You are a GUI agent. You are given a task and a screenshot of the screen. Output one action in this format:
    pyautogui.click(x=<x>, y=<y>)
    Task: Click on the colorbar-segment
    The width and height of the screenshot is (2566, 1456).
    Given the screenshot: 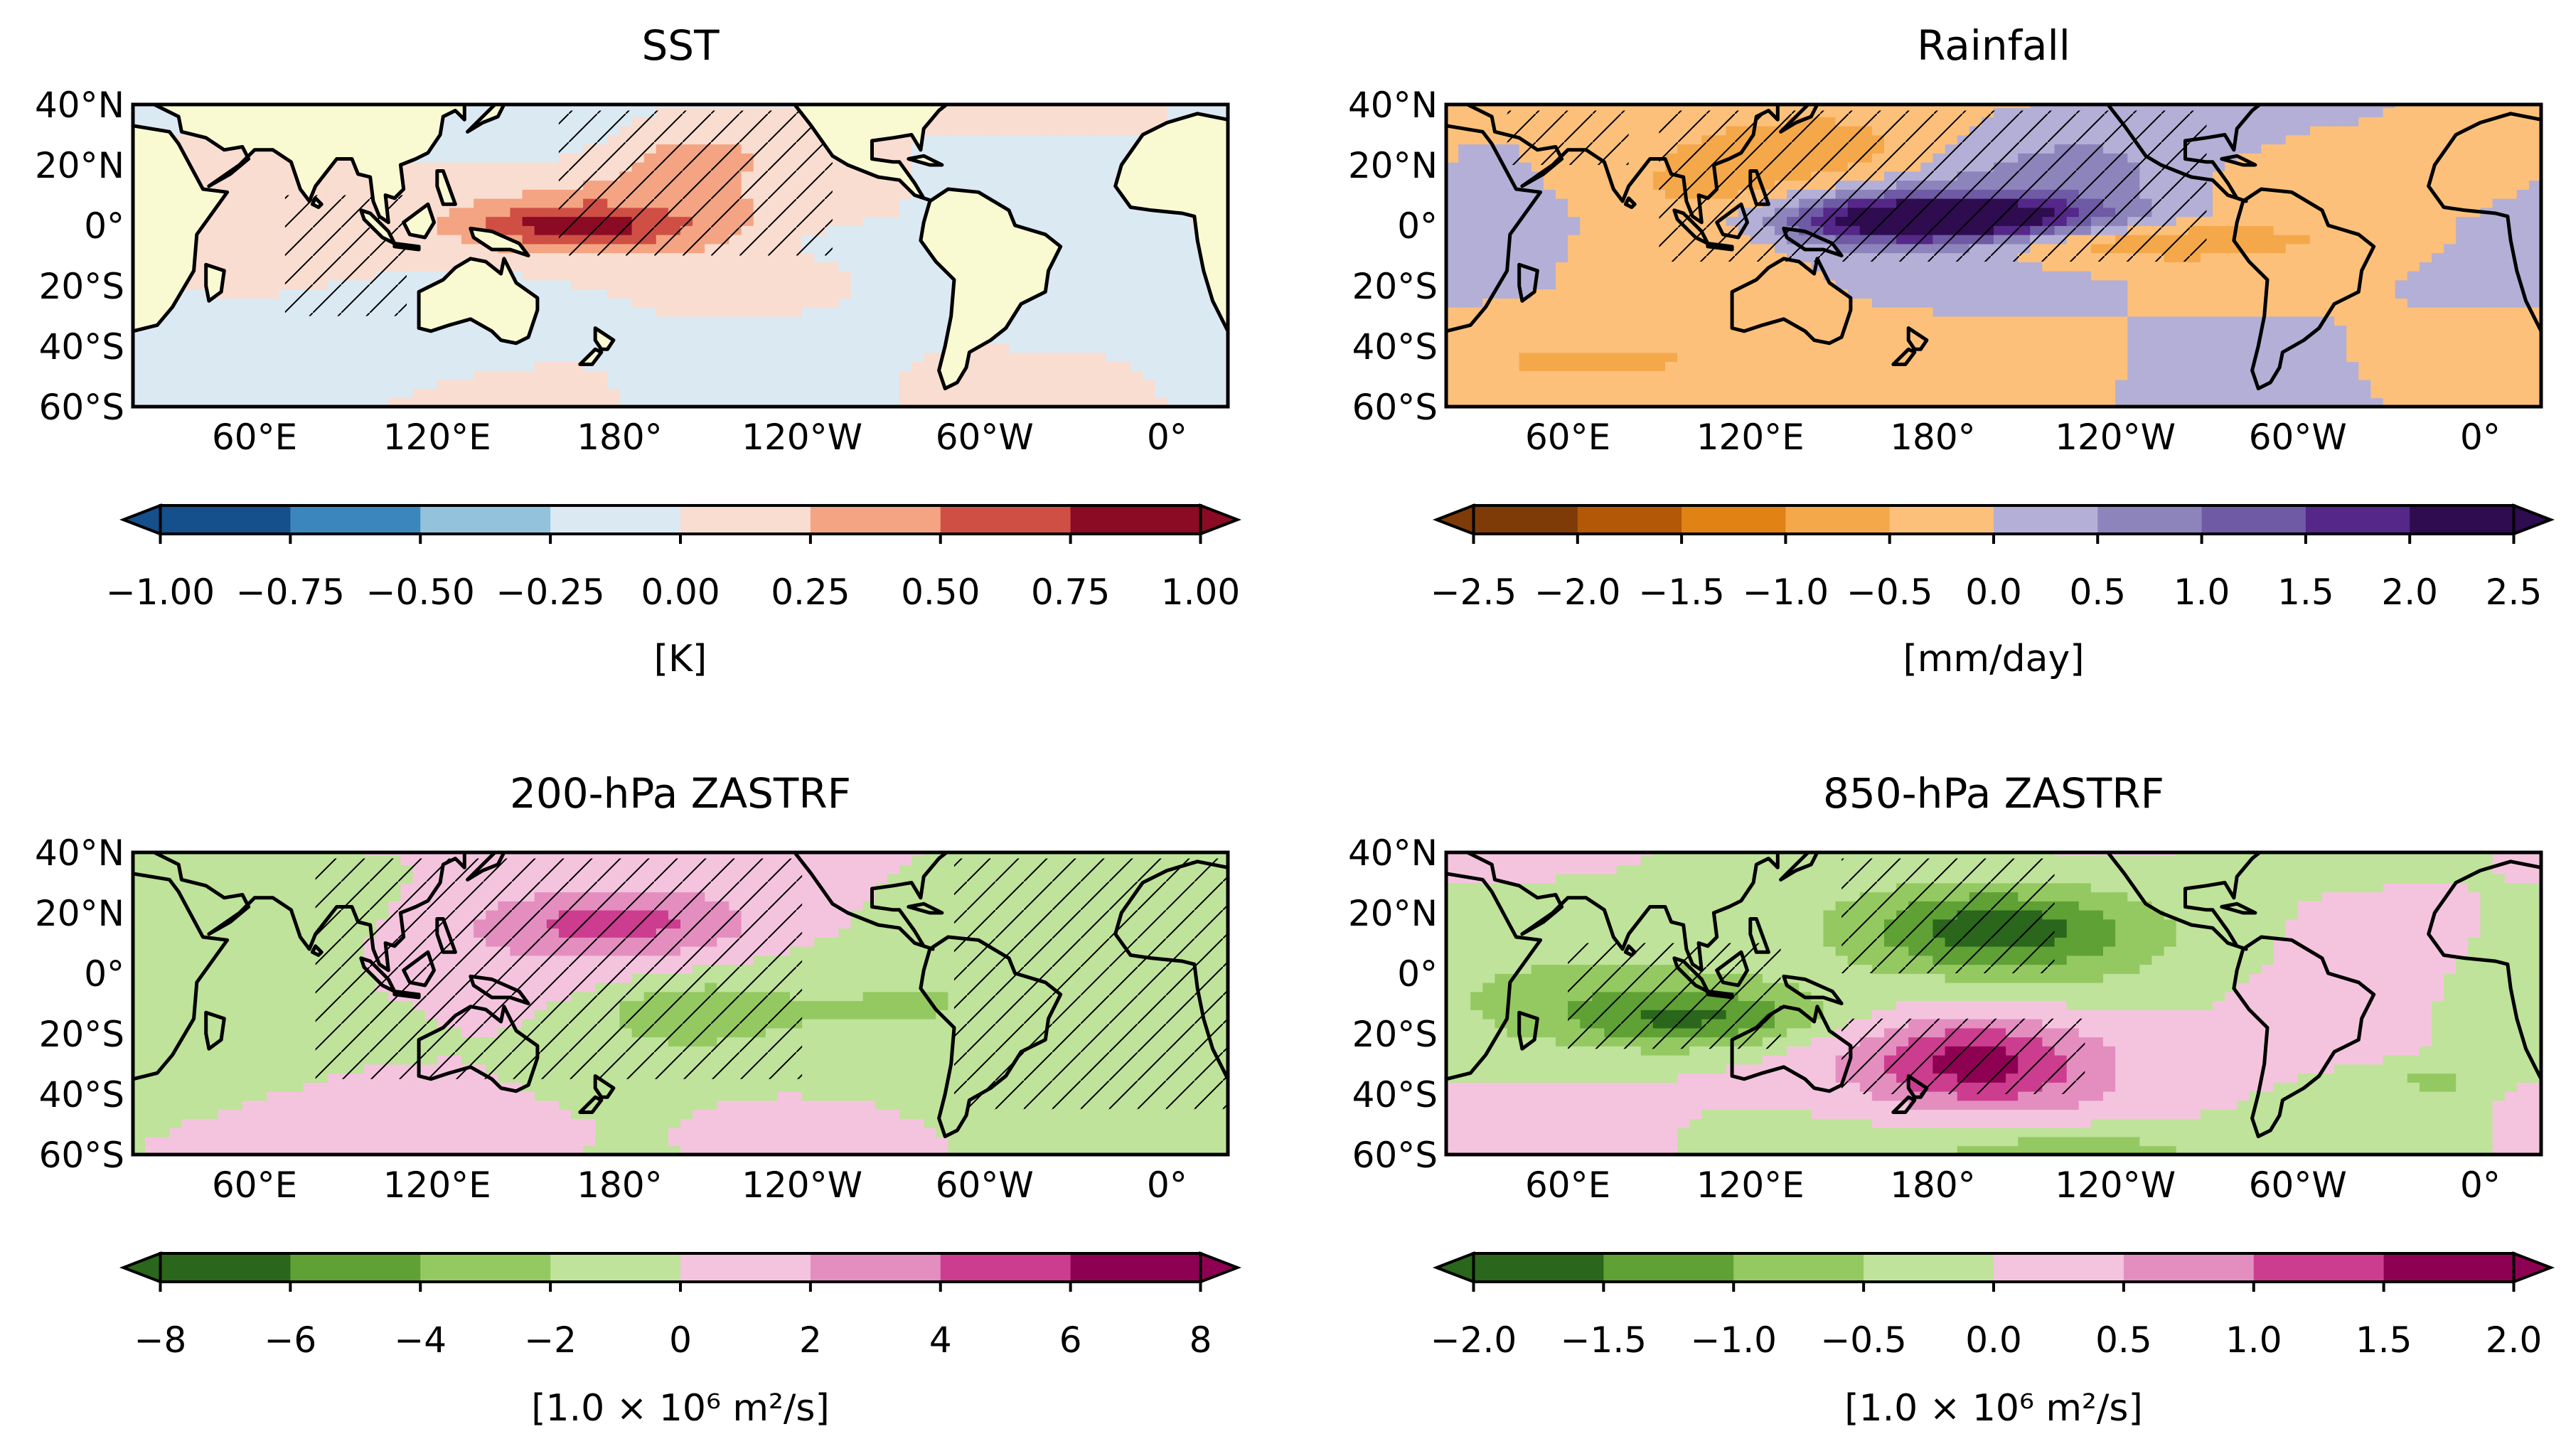 What is the action you would take?
    pyautogui.click(x=355, y=519)
    